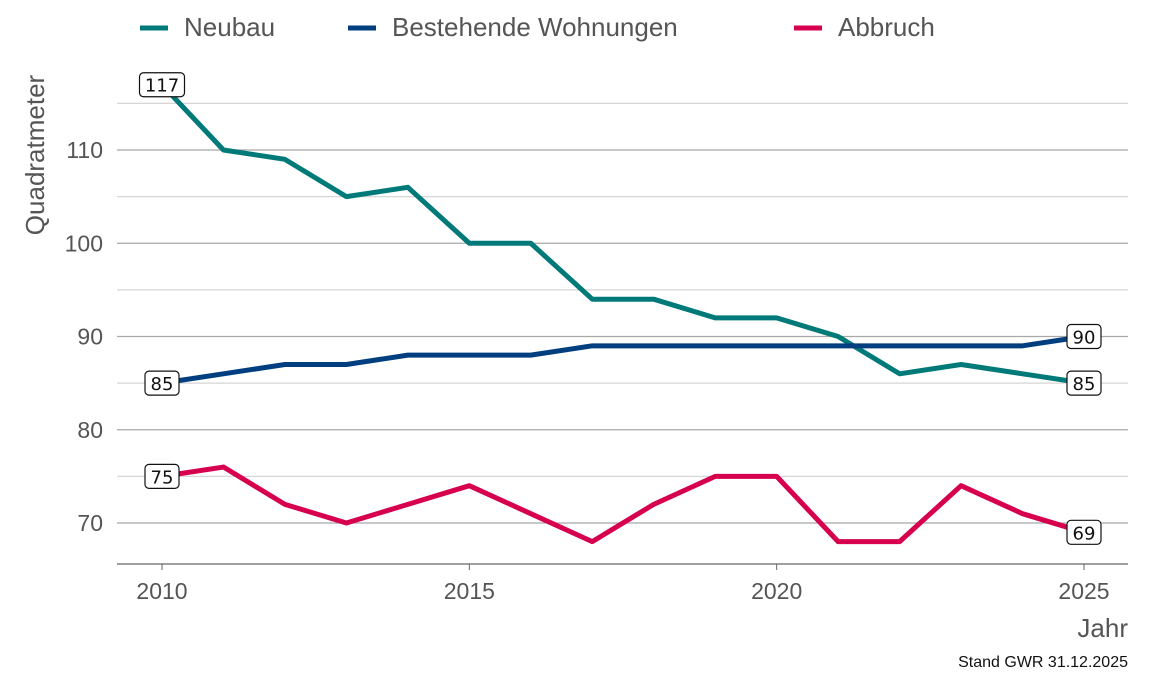  Describe the element at coordinates (469, 591) in the screenshot. I see `x-tick-label: 2015` at that location.